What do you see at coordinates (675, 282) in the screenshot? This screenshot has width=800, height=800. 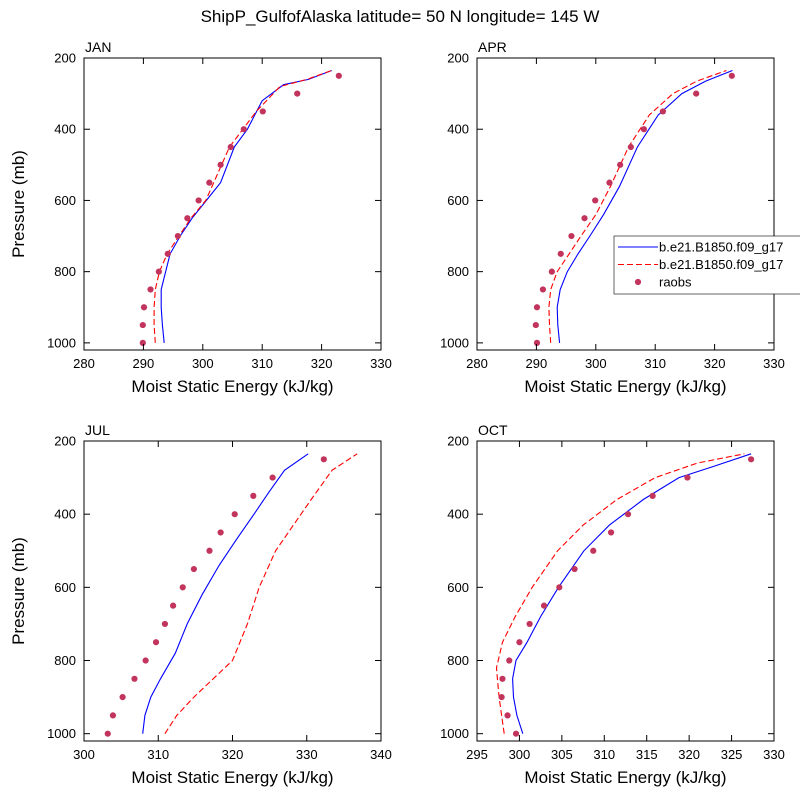 I see `legend-label: raobs` at bounding box center [675, 282].